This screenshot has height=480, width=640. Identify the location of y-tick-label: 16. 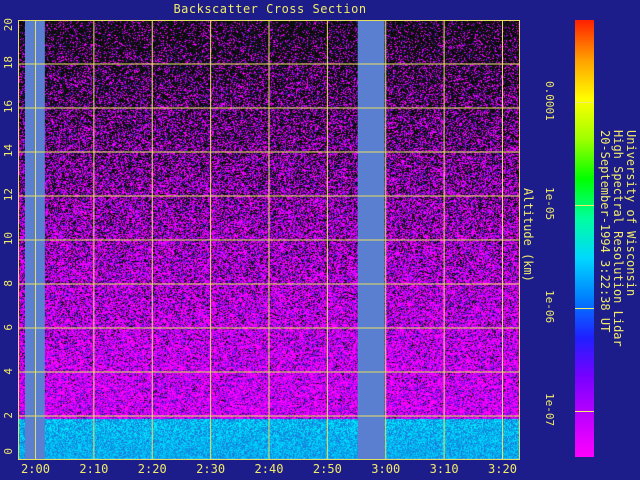
(8, 107).